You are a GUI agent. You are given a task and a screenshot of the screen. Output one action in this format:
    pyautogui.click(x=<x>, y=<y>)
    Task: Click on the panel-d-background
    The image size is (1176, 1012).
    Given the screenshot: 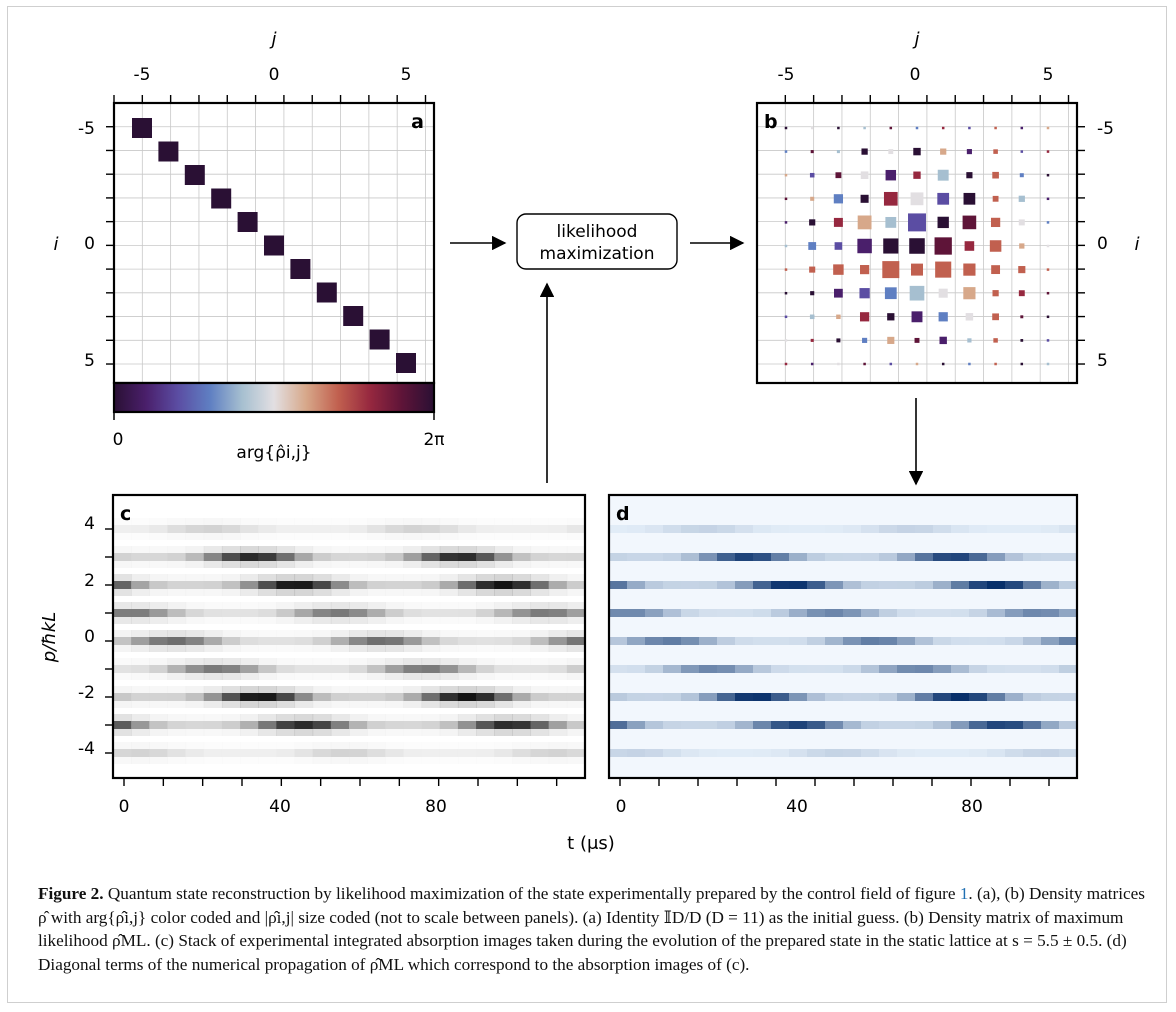 What is the action you would take?
    pyautogui.click(x=843, y=636)
    